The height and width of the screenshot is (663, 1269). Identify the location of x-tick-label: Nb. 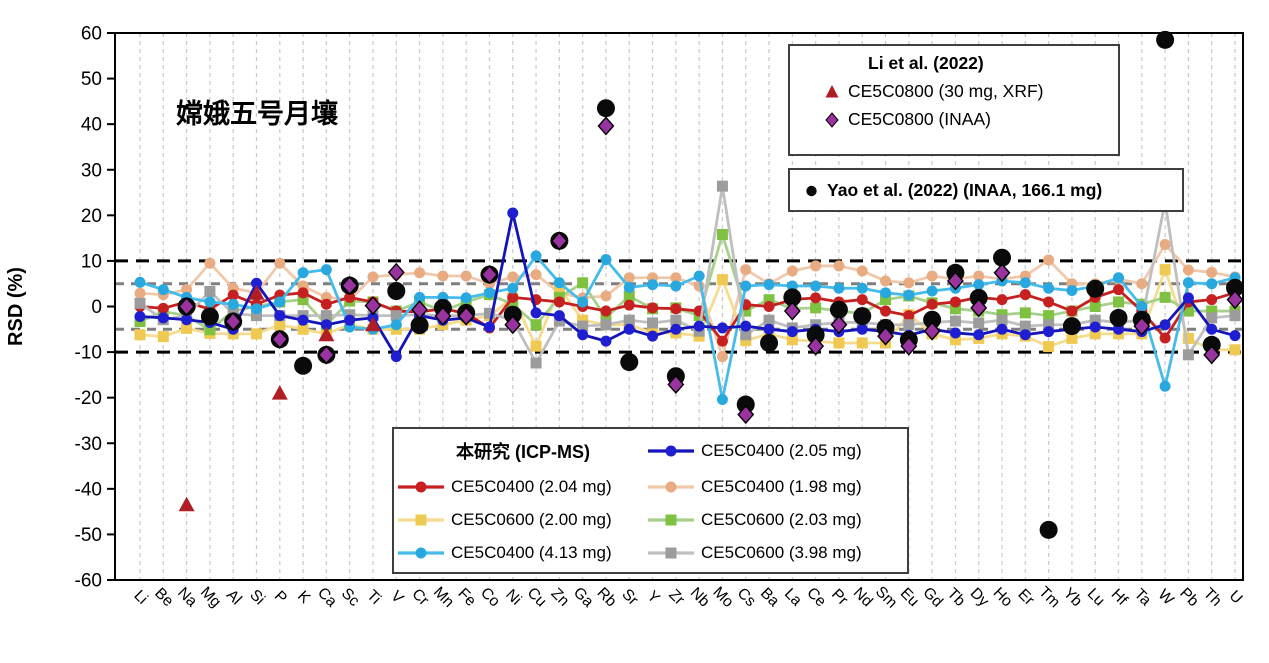
(700, 597).